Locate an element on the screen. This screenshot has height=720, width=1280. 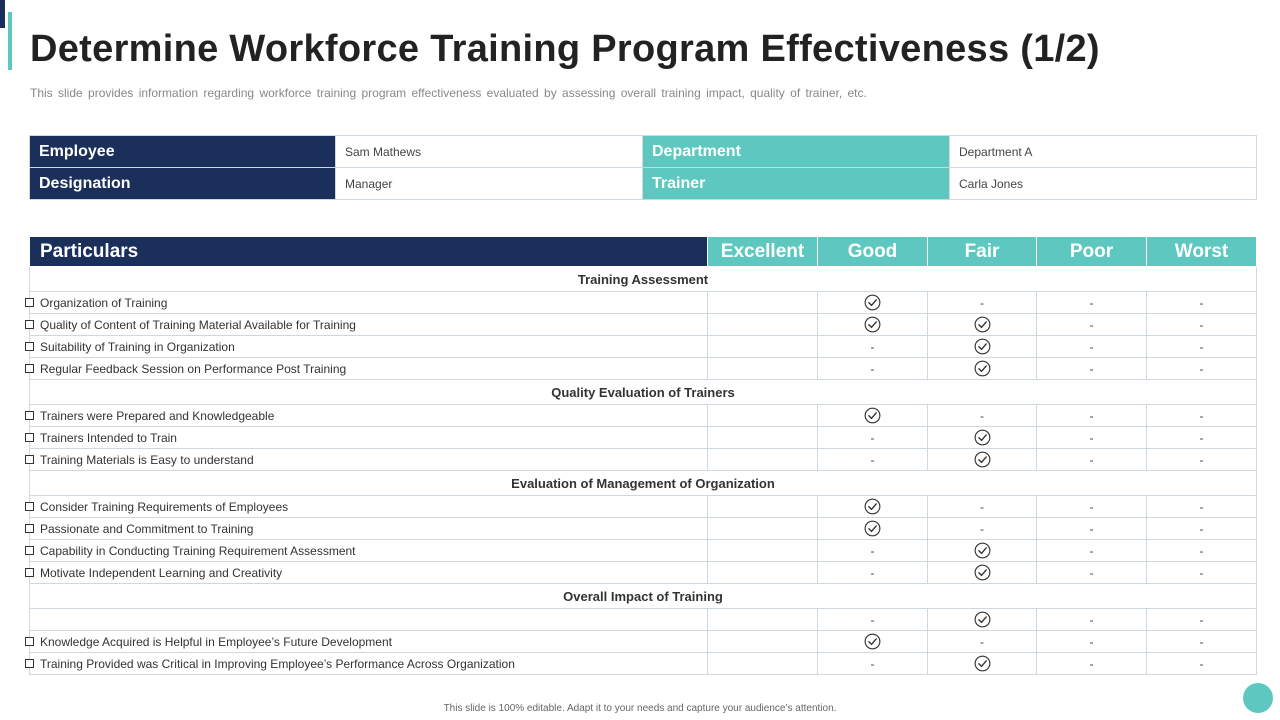
section-row: Training Assessment is located at coordinates (643, 279).